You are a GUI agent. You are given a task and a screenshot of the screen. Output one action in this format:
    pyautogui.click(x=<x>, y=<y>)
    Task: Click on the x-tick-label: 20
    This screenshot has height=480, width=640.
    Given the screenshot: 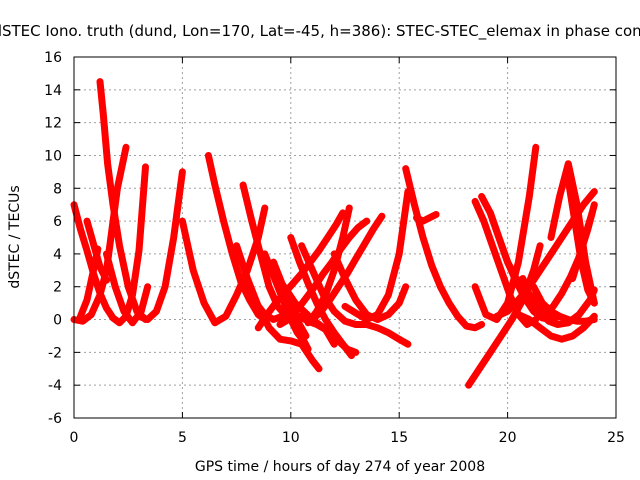 What is the action you would take?
    pyautogui.click(x=508, y=438)
    